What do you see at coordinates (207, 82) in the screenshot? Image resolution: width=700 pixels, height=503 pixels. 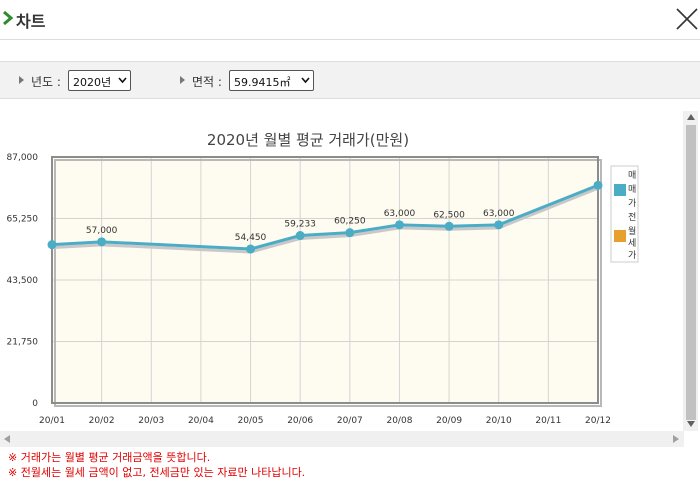 I see `area-label: 면적 :` at bounding box center [207, 82].